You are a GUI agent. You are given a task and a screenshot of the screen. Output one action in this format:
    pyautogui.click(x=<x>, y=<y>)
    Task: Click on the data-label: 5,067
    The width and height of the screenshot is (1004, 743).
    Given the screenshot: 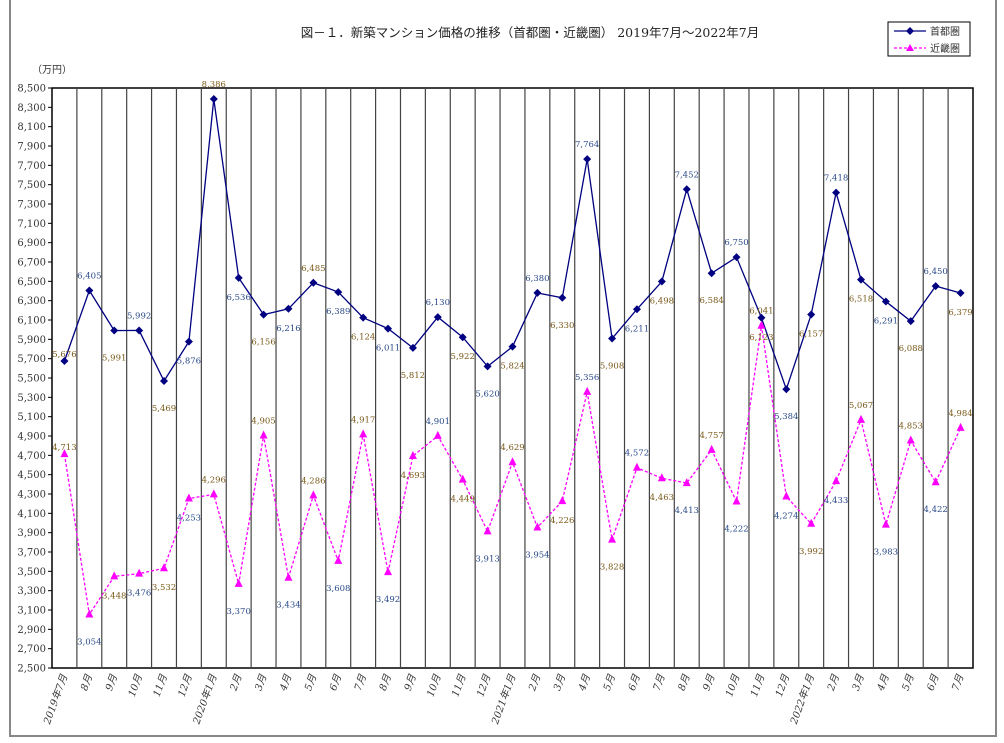 What is the action you would take?
    pyautogui.click(x=861, y=406)
    